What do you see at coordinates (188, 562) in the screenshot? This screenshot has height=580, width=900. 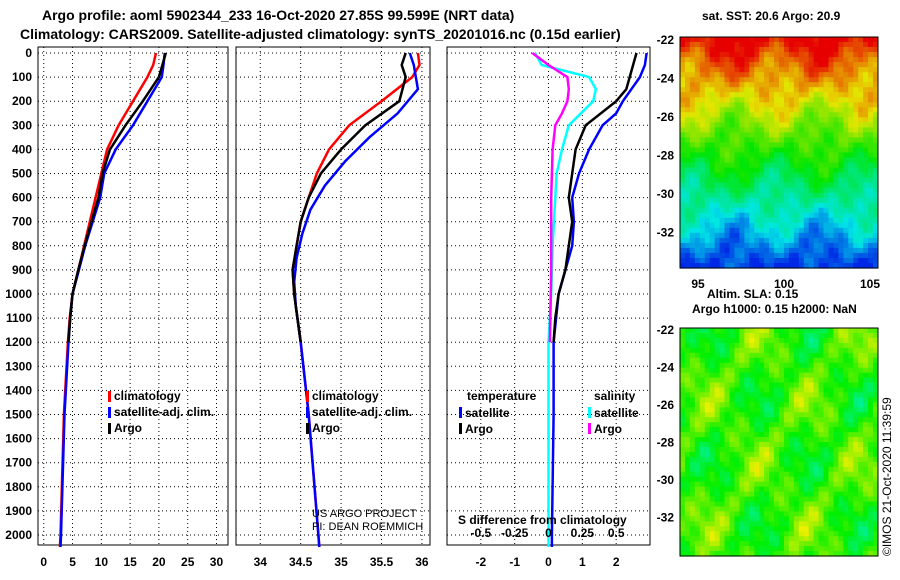 I see `x-tick-label: 25` at bounding box center [188, 562].